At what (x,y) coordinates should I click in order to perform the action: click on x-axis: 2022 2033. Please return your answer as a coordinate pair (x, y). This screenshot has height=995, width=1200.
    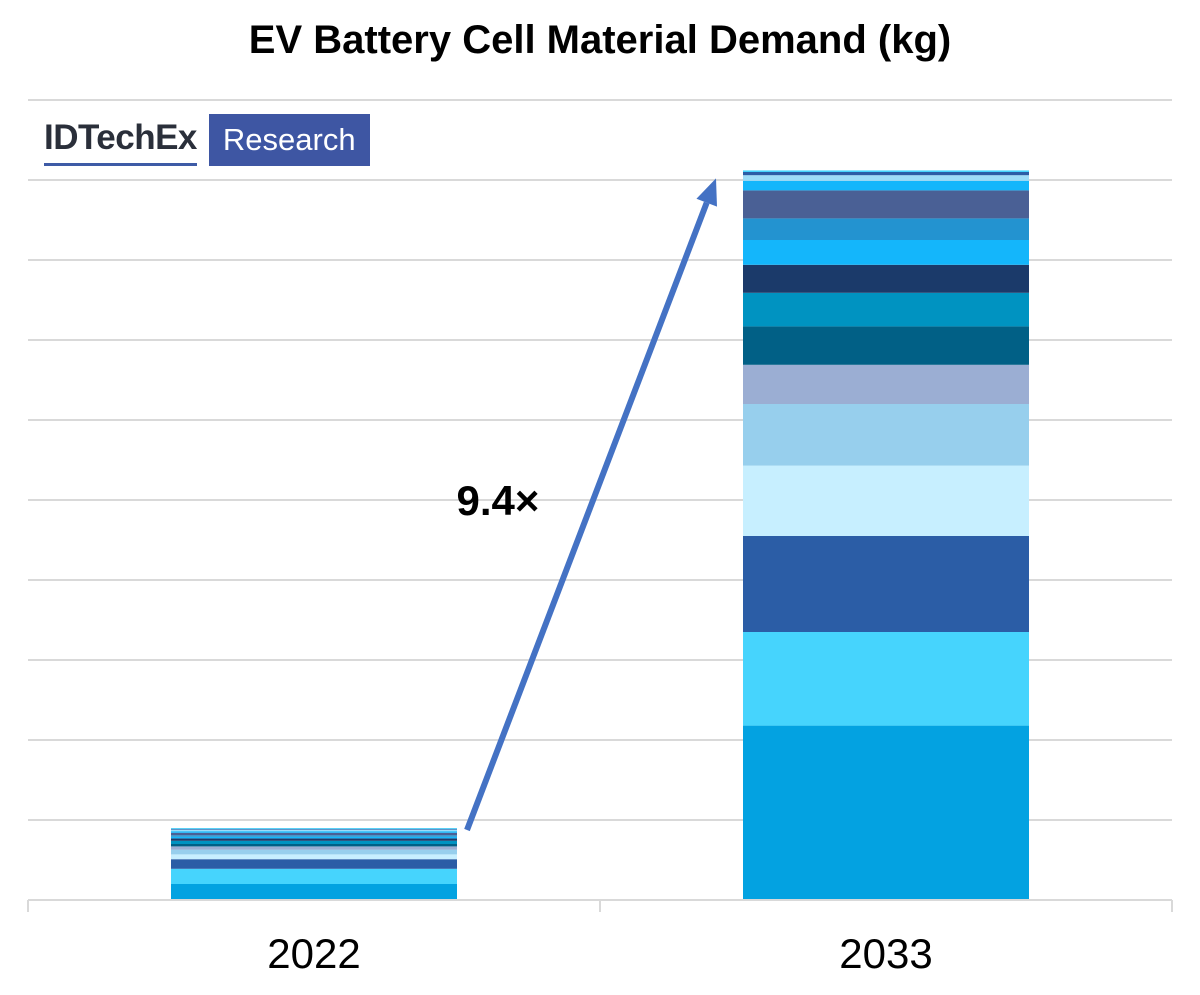
    Looking at the image, I should click on (600, 938).